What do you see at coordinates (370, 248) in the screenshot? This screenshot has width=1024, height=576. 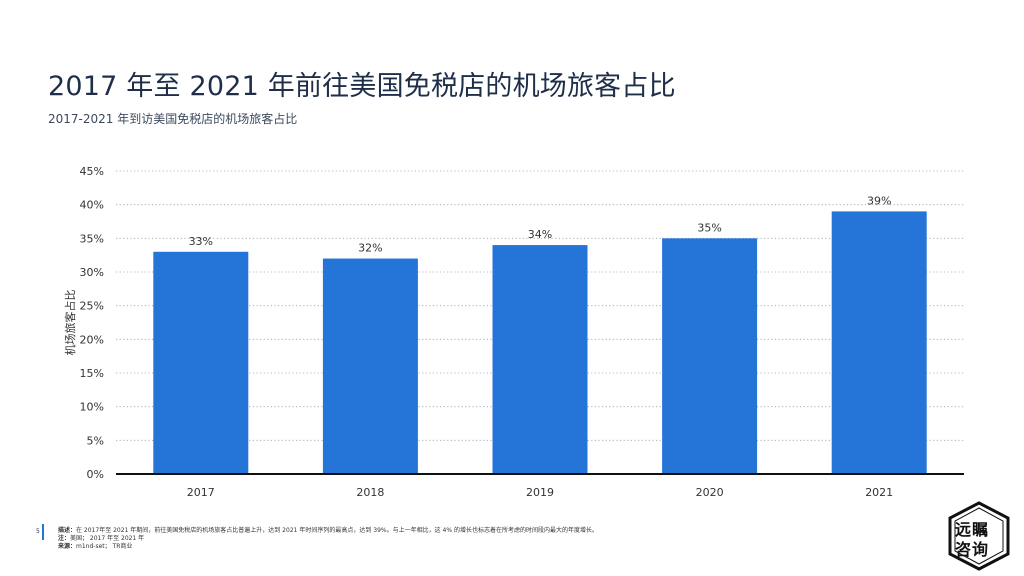 I see `data-label: 32%` at bounding box center [370, 248].